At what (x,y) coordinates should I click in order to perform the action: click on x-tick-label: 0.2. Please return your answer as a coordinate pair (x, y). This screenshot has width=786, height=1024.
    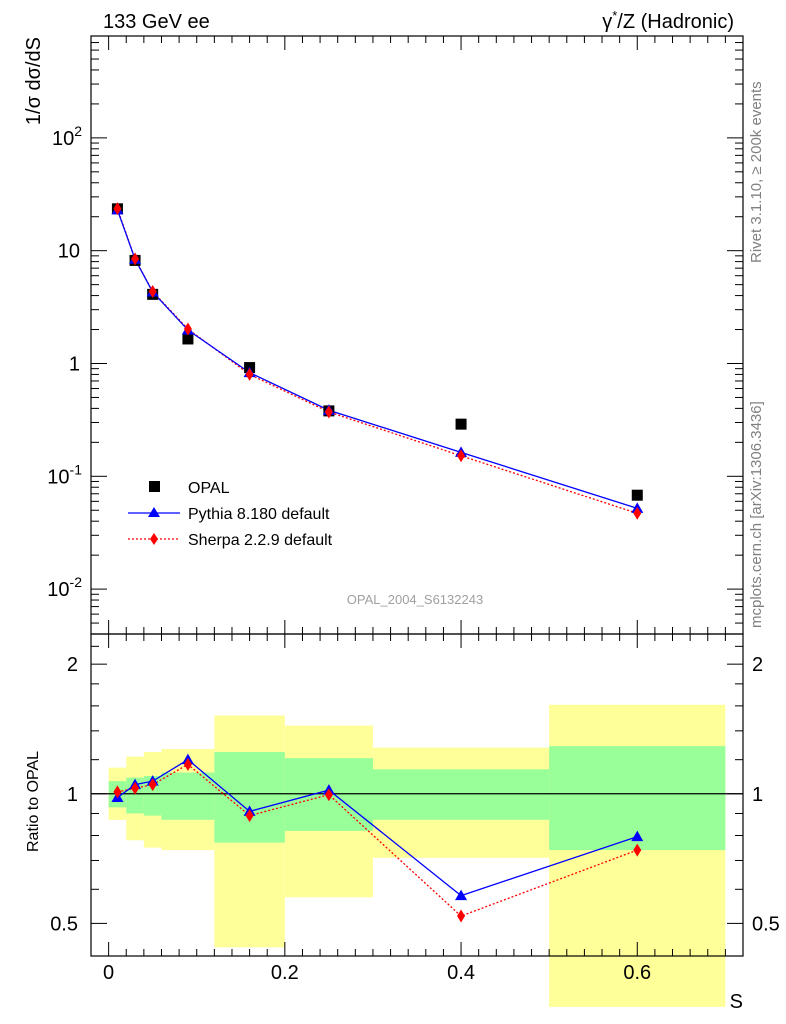
    Looking at the image, I should click on (285, 973).